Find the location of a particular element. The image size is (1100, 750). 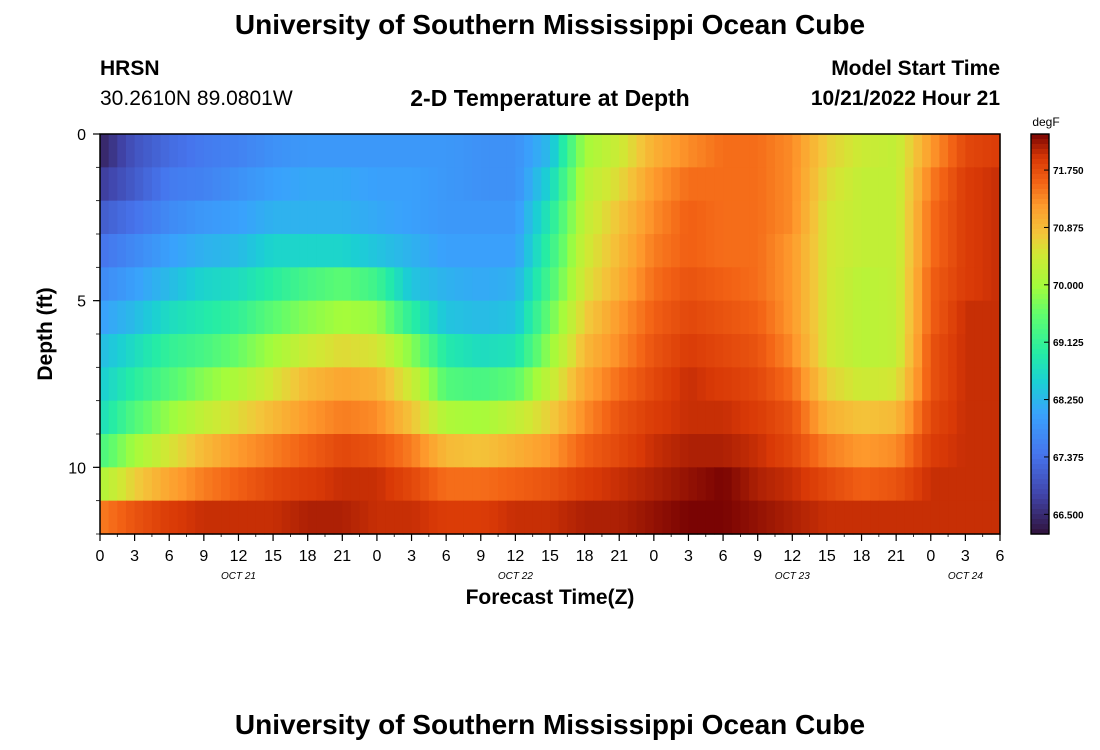

x-tick-label: 3 is located at coordinates (965, 556).